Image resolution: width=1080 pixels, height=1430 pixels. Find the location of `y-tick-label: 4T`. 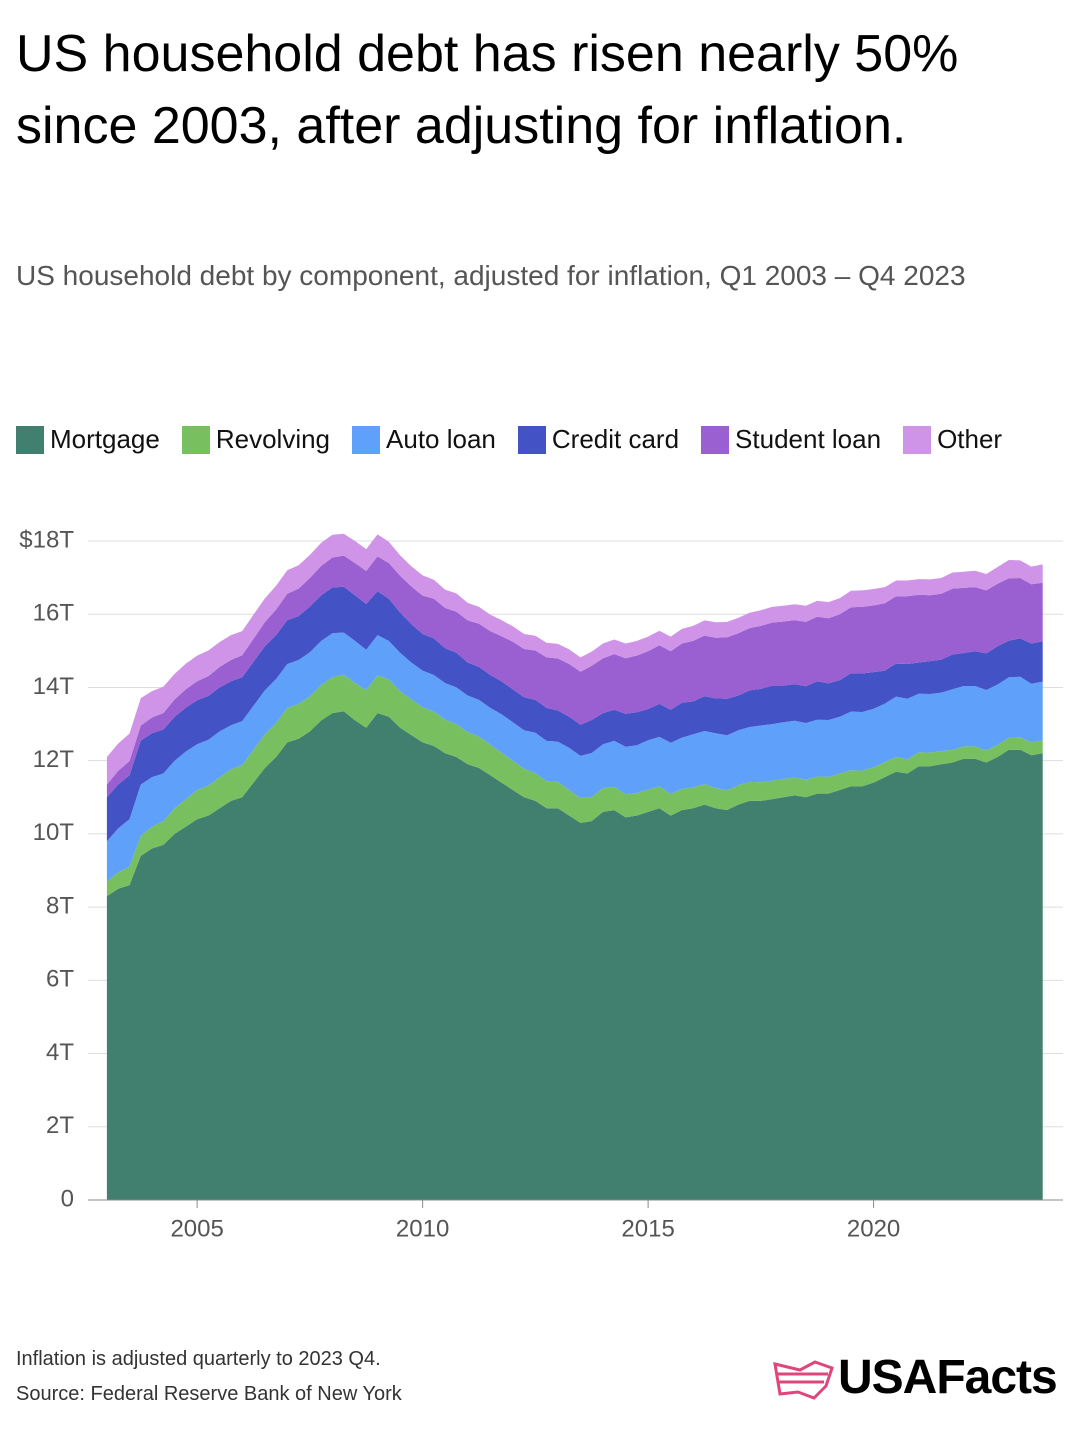

y-tick-label: 4T is located at coordinates (60, 1052).